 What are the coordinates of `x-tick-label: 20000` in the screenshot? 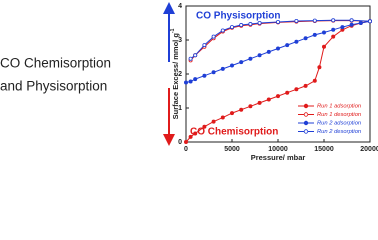 It's located at (369, 149).